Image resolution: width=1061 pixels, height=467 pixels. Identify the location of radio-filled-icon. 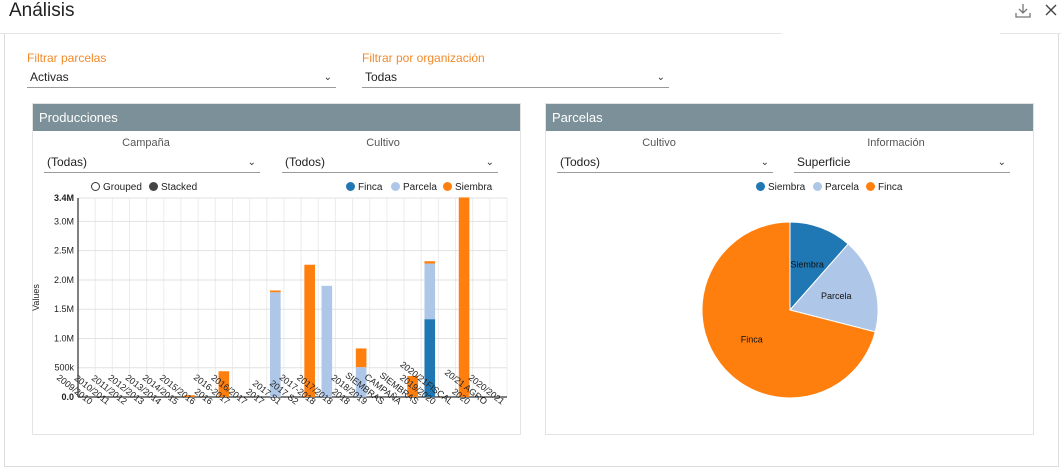
(153, 186).